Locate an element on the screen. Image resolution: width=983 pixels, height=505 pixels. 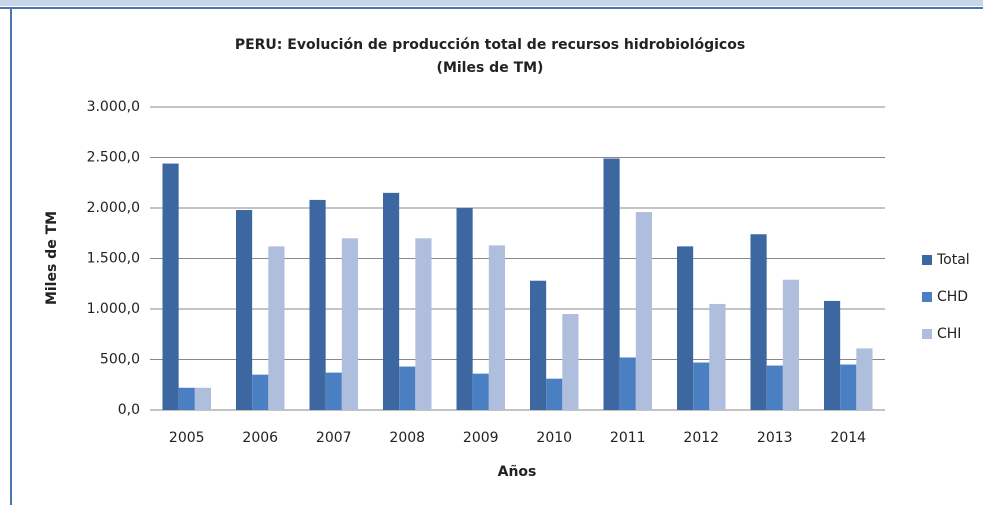
x-tick-label: 2008 is located at coordinates (407, 438).